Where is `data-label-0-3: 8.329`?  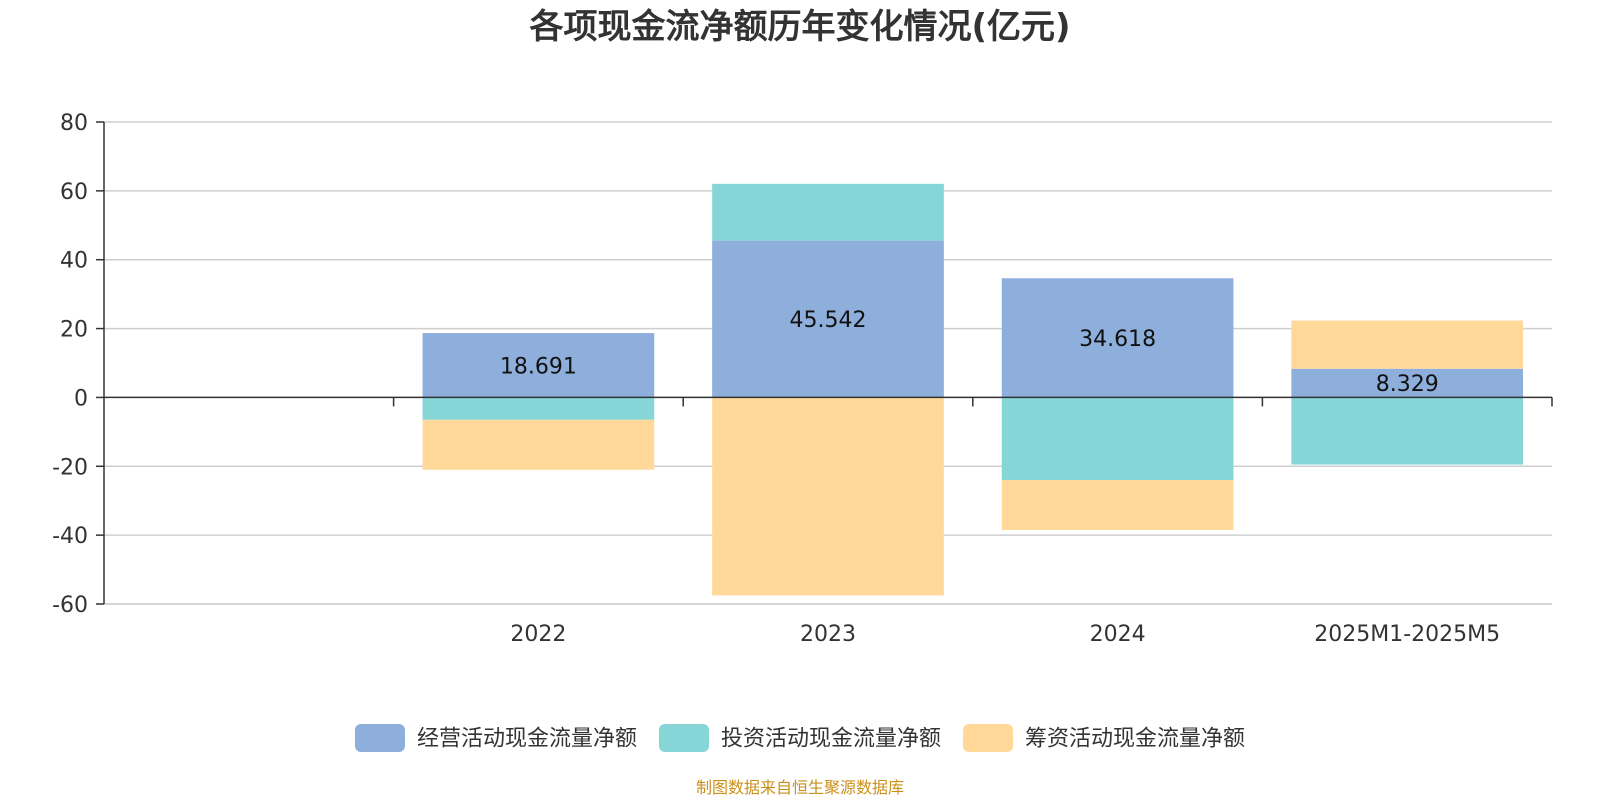
data-label-0-3: 8.329 is located at coordinates (1407, 384).